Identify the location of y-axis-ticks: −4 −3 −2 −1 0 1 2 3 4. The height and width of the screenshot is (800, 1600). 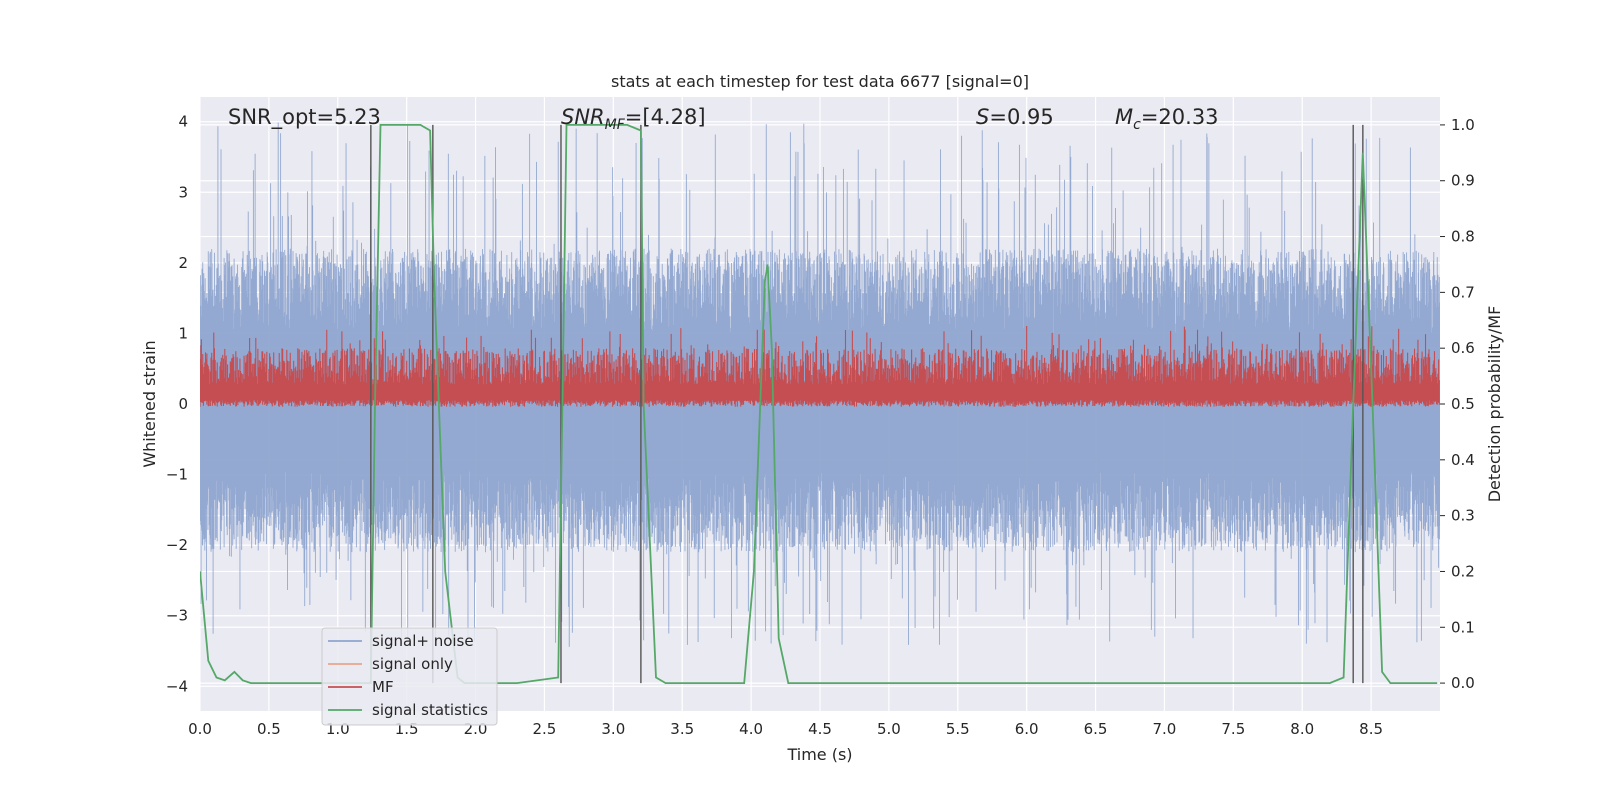
(177, 404).